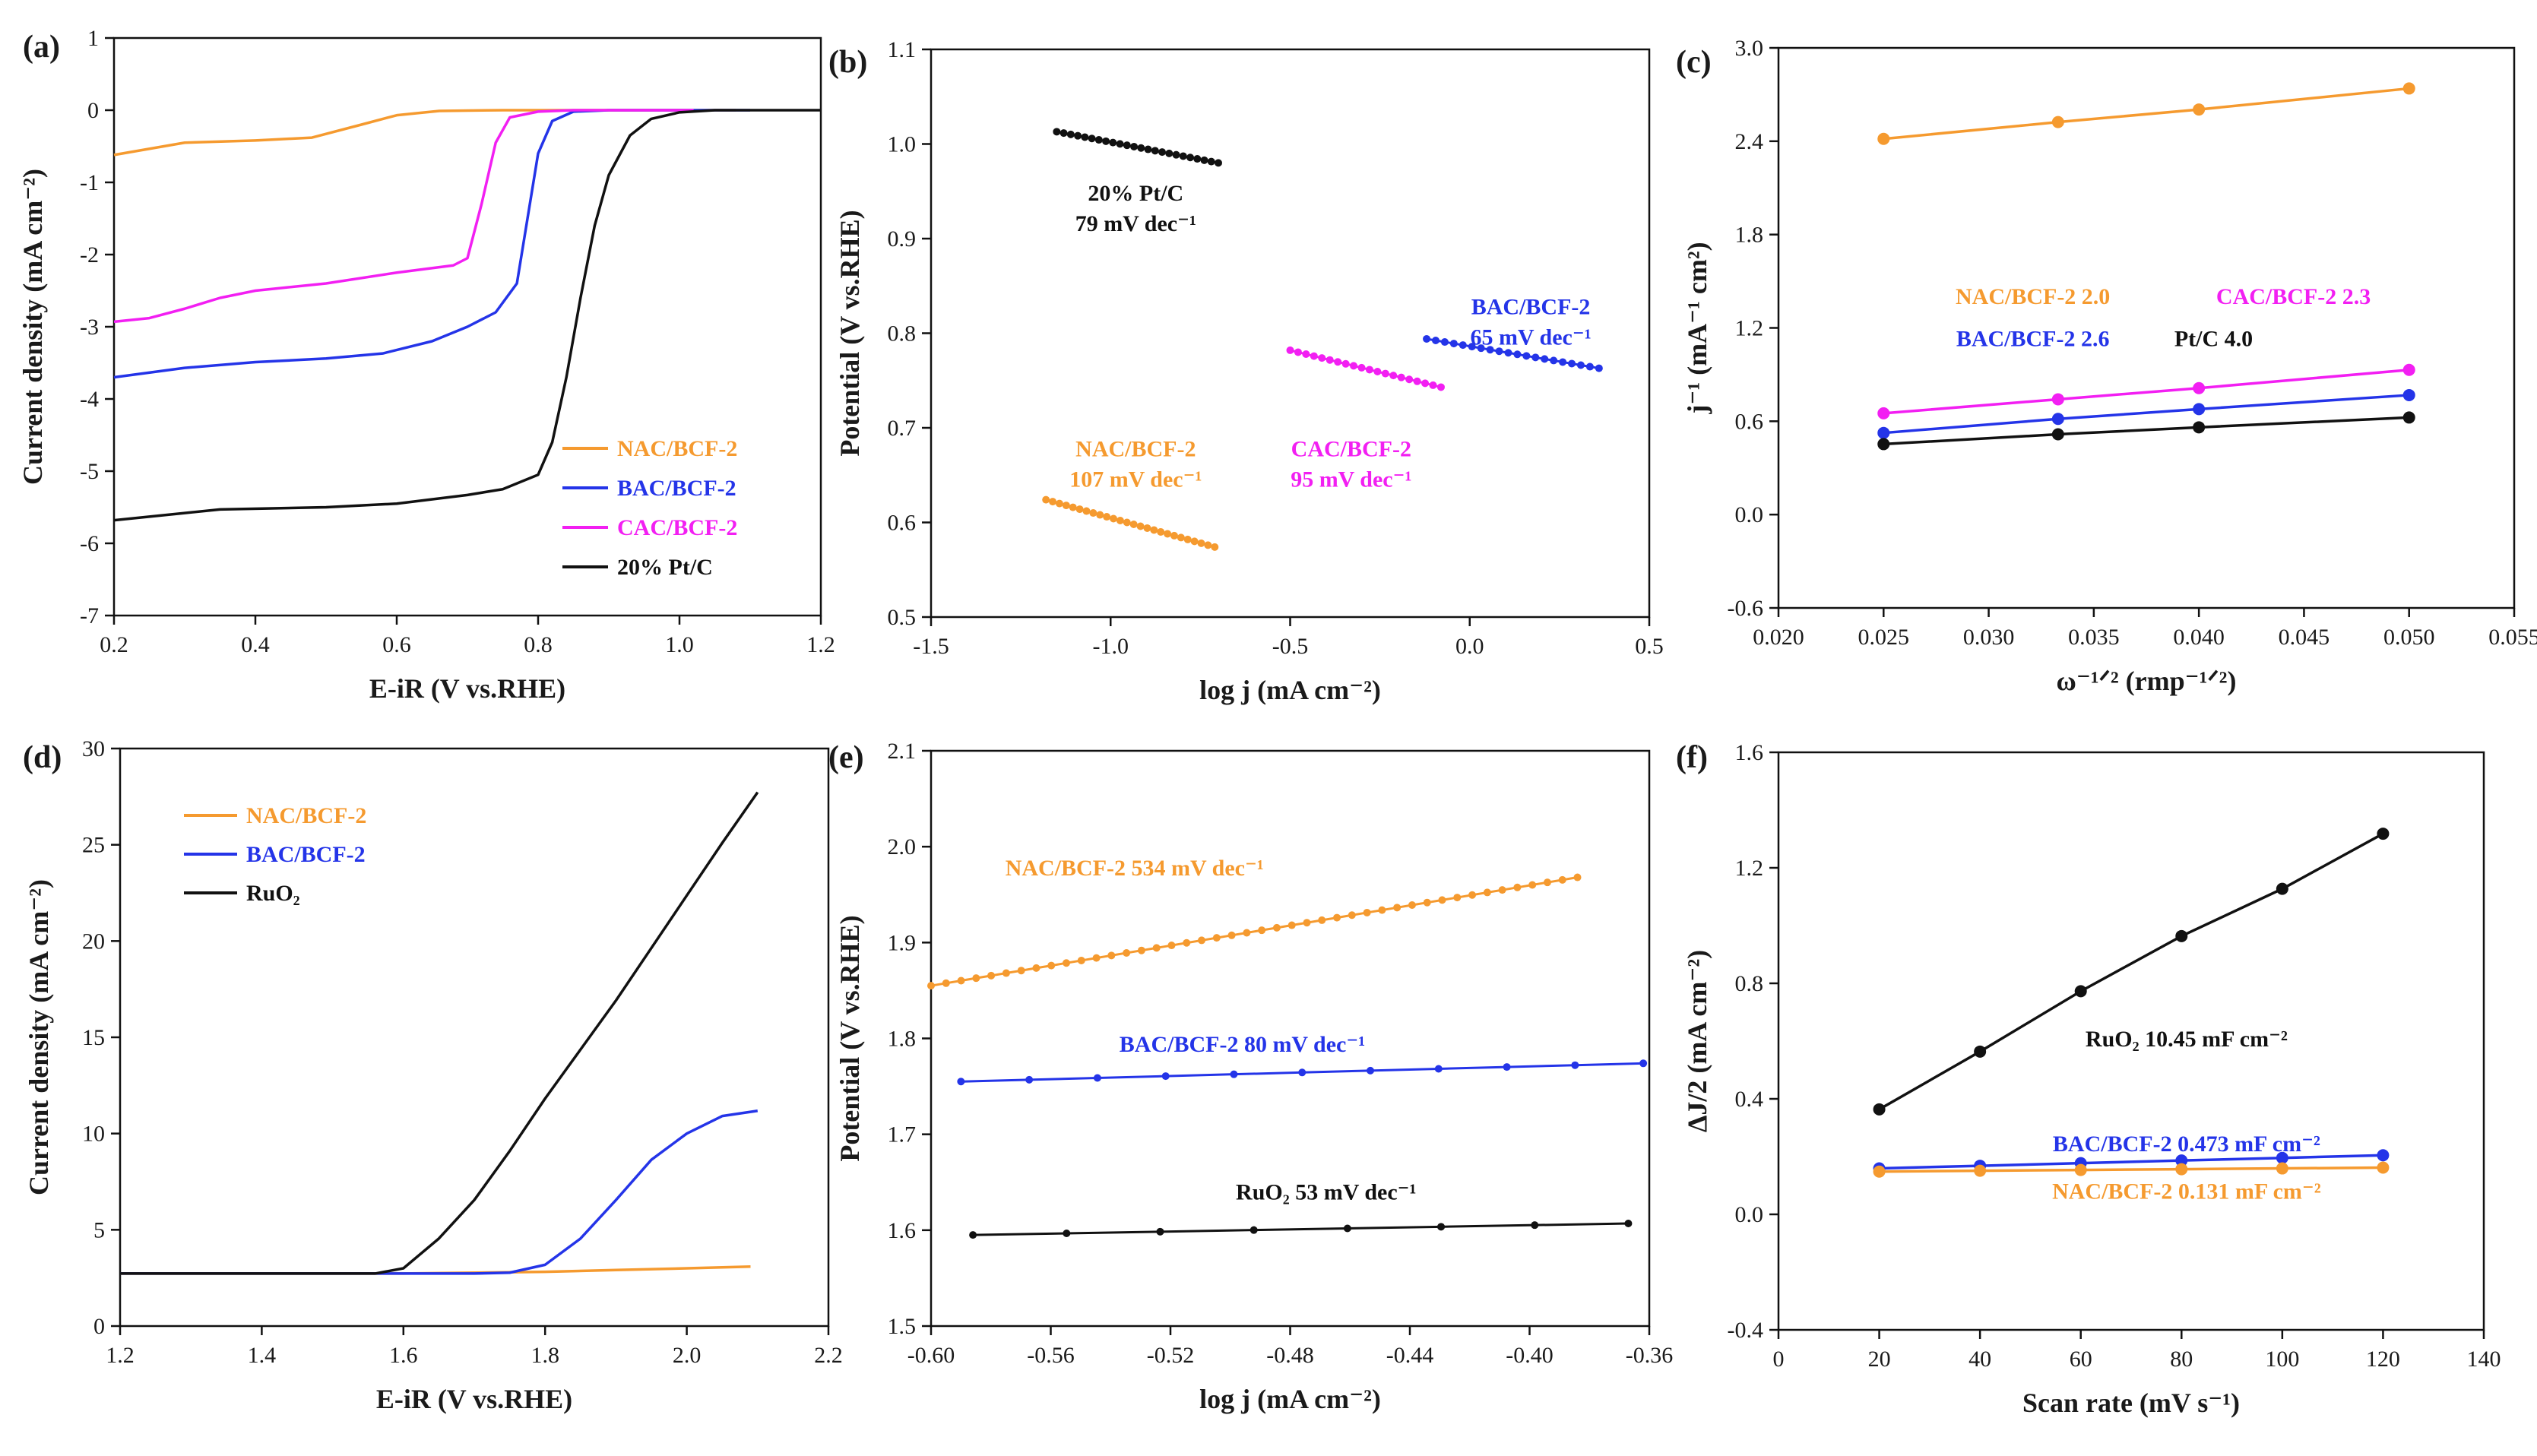  I want to click on x-tick-label: 1.6, so click(403, 1355).